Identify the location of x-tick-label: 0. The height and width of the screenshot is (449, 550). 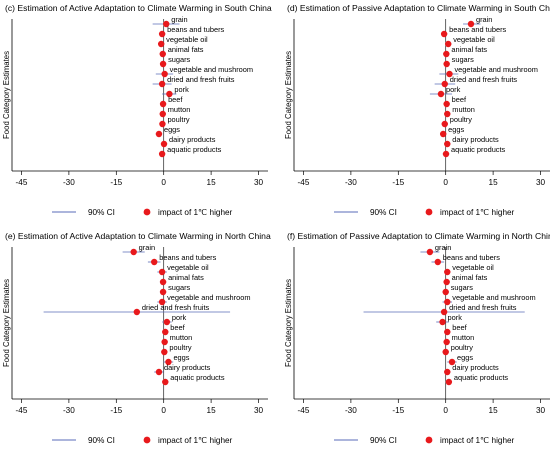
(163, 182).